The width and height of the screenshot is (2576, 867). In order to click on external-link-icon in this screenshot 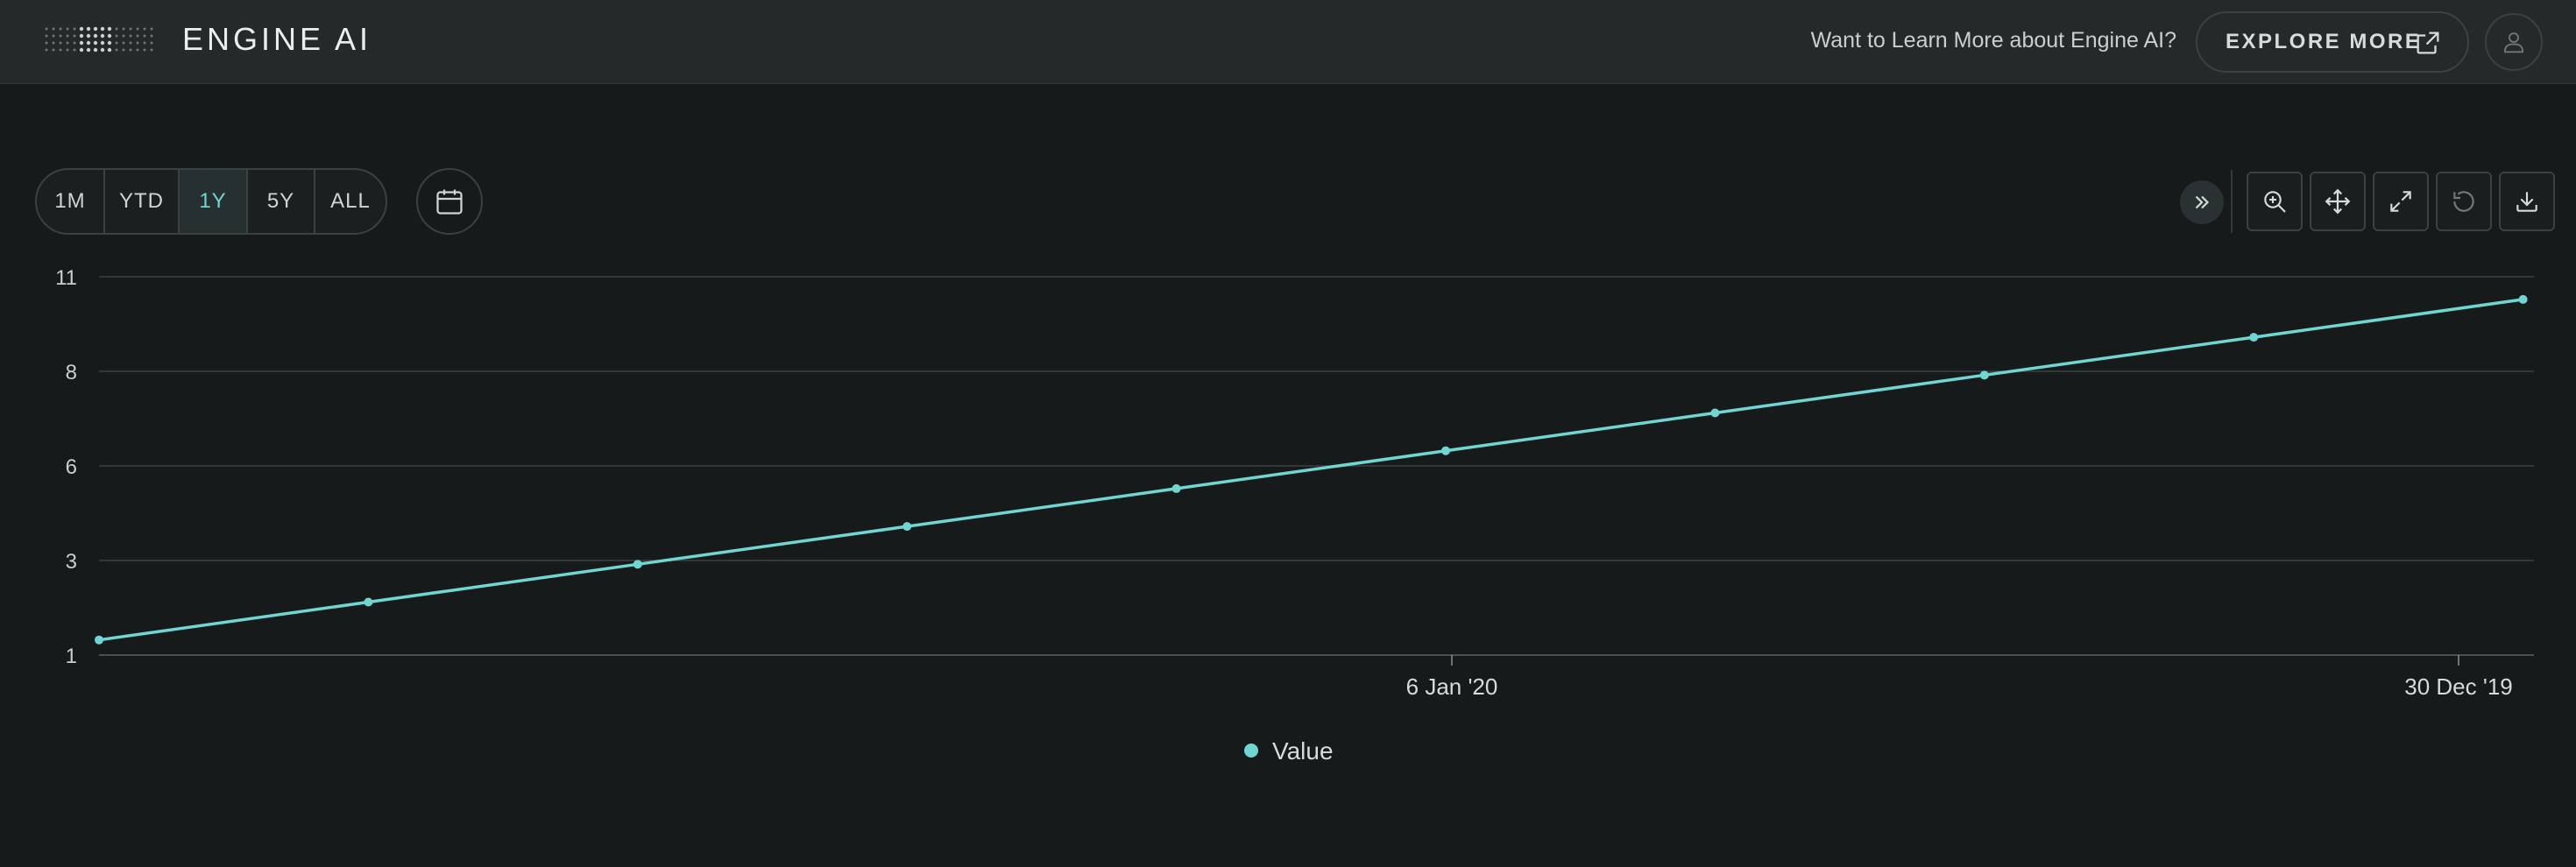, I will do `click(2428, 43)`.